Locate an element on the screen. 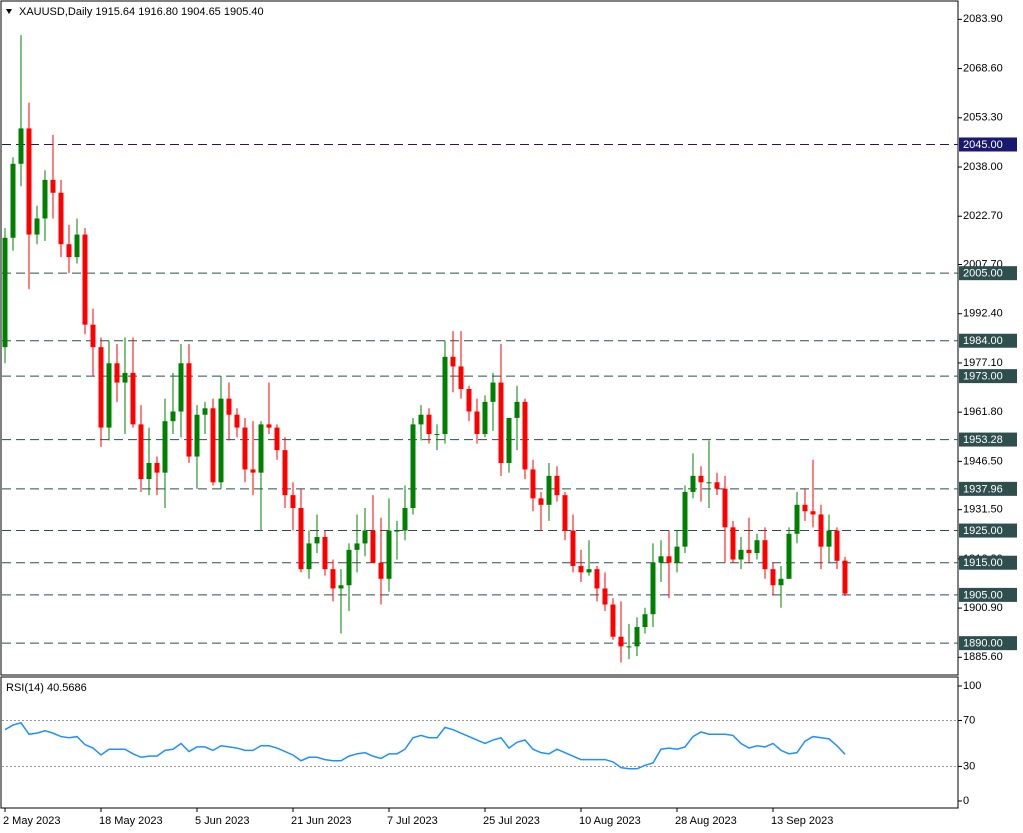 Image resolution: width=1023 pixels, height=833 pixels. x-tick-label: 5 Jun 2023 is located at coordinates (222, 821).